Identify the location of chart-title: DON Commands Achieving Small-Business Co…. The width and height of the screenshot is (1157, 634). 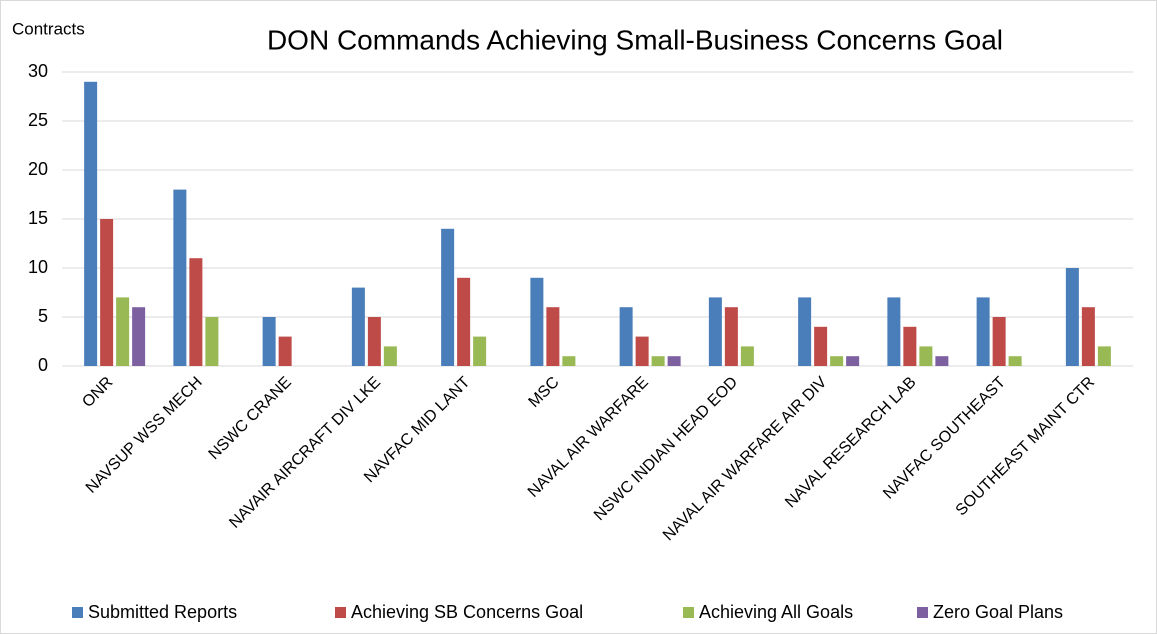
(635, 39).